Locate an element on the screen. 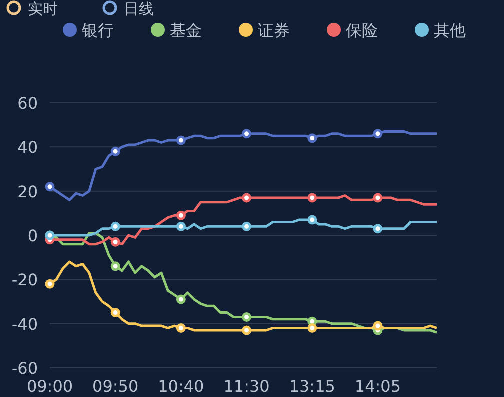 The height and width of the screenshot is (397, 504). y-tick-label: -20 is located at coordinates (25, 280).